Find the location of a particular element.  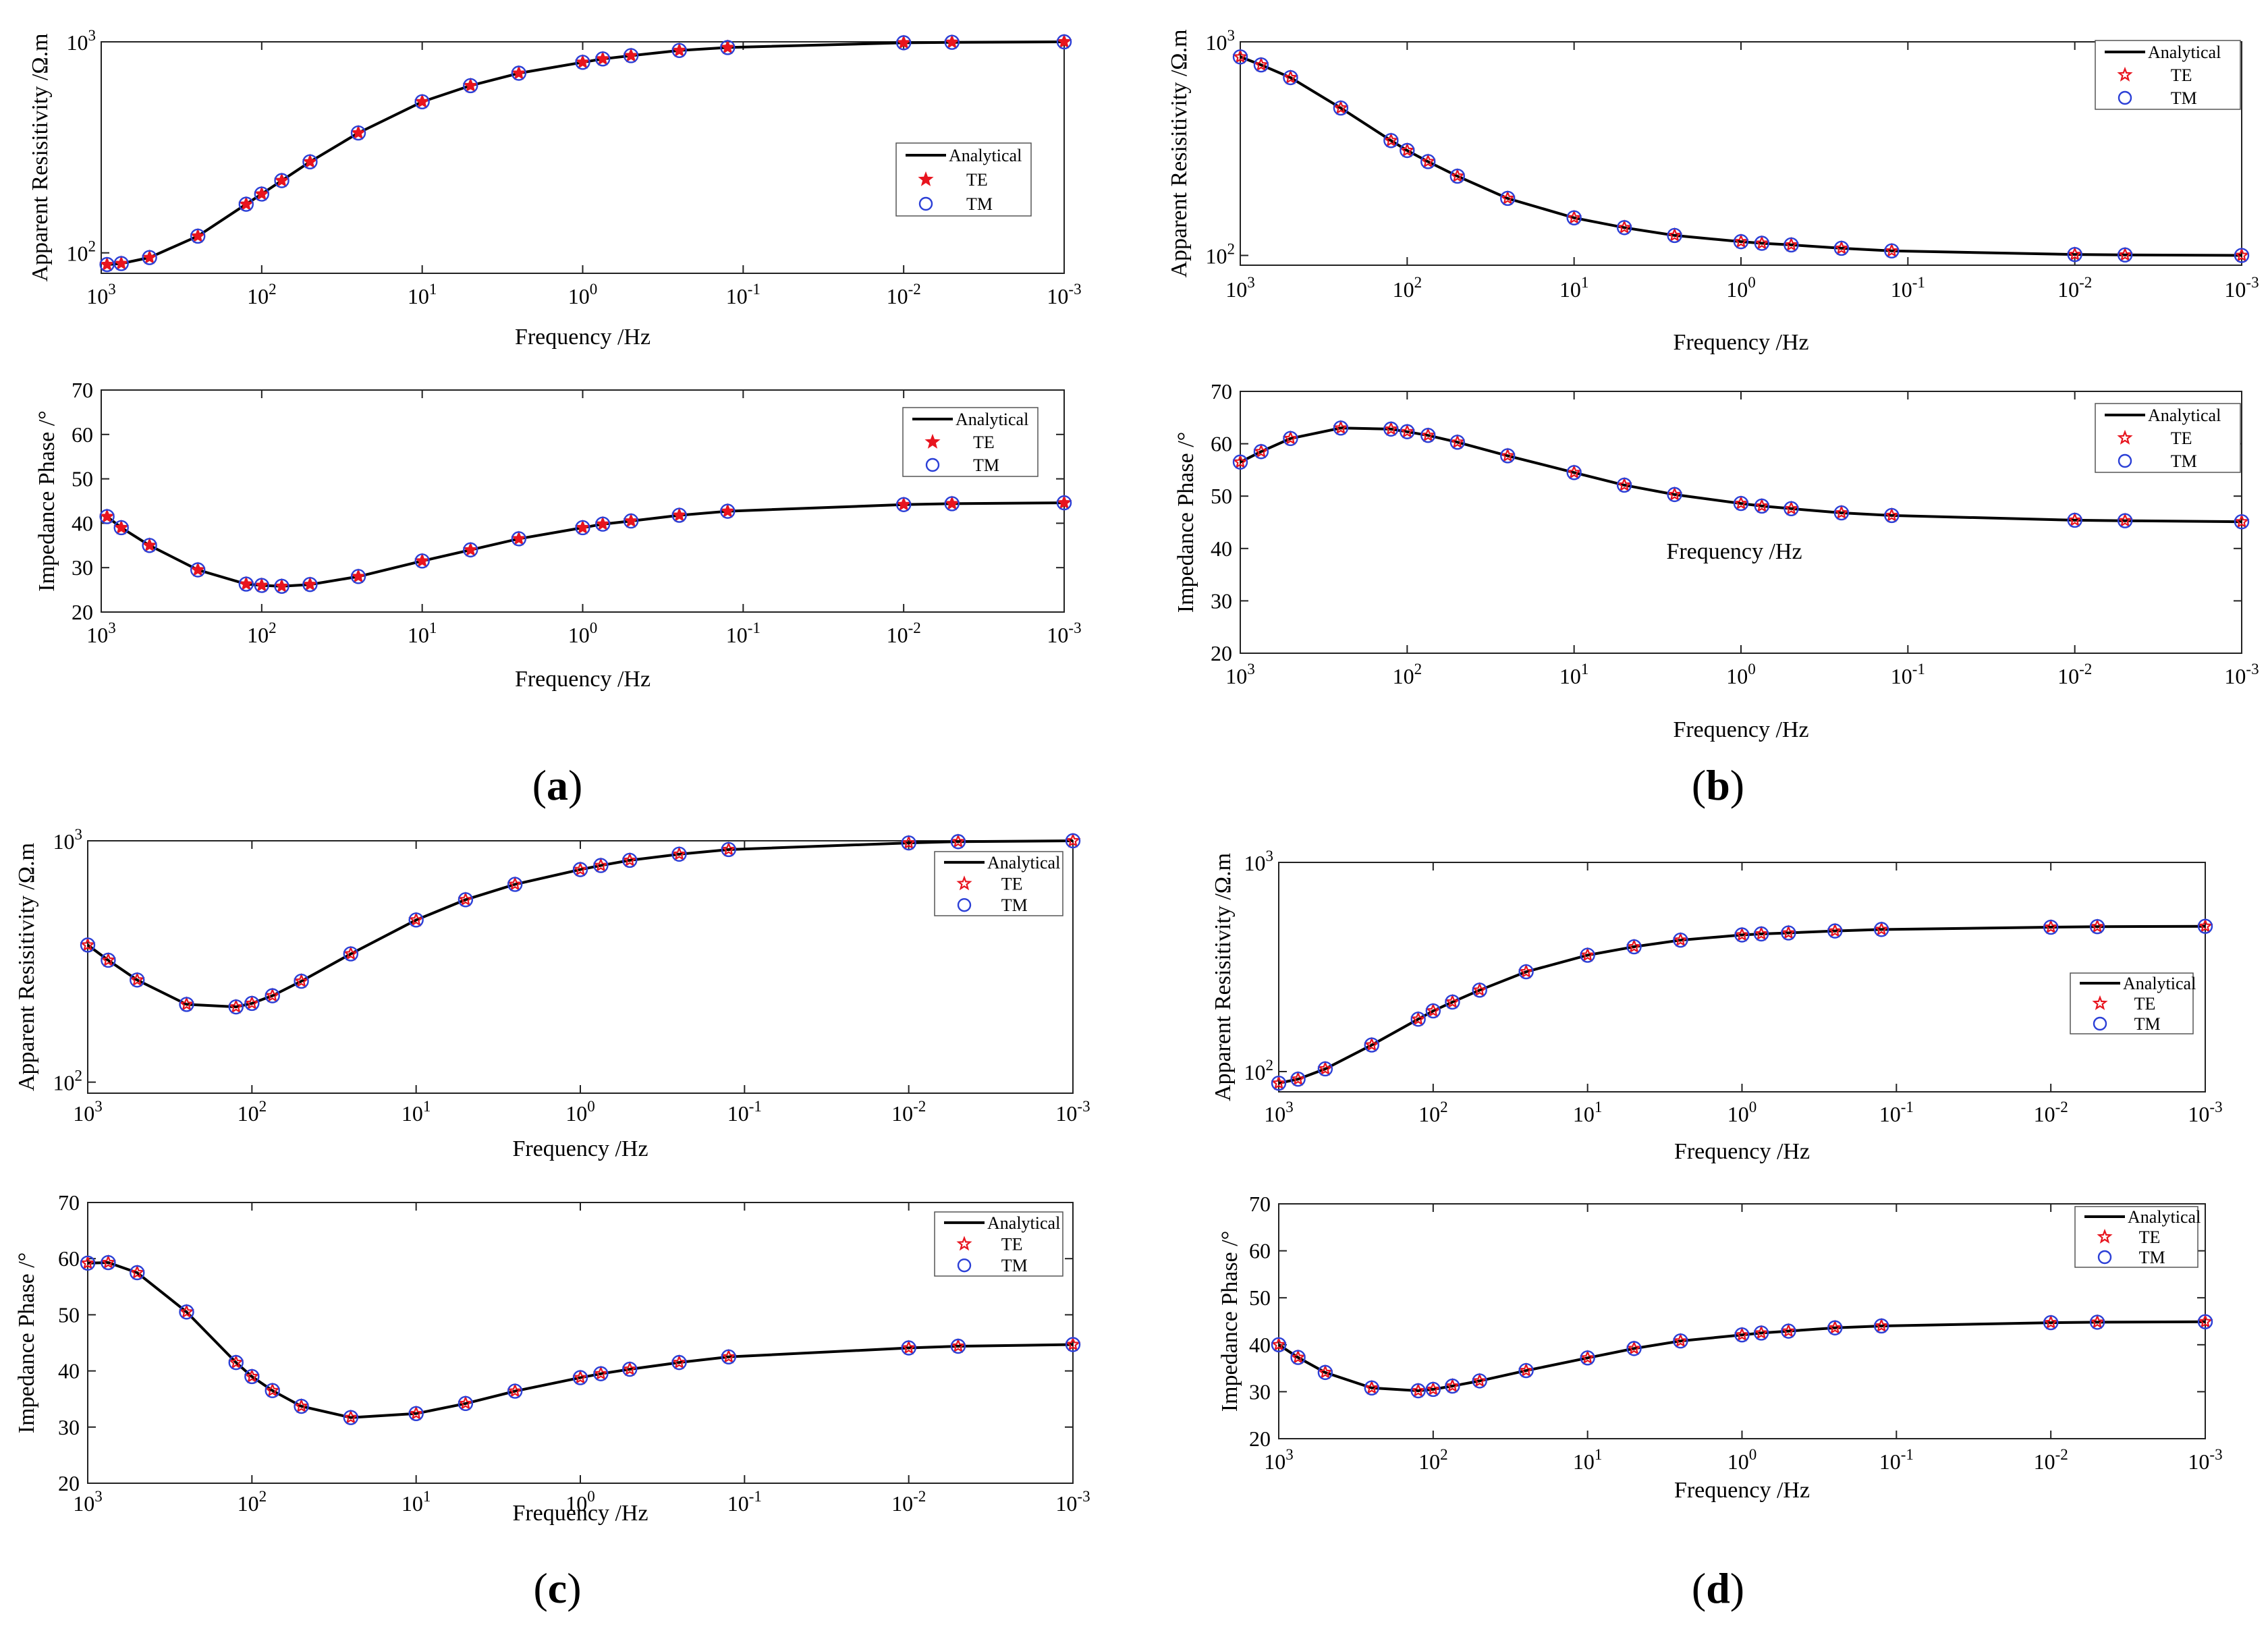

x-tick-label-exponent: 1 is located at coordinates (1599, 1454).